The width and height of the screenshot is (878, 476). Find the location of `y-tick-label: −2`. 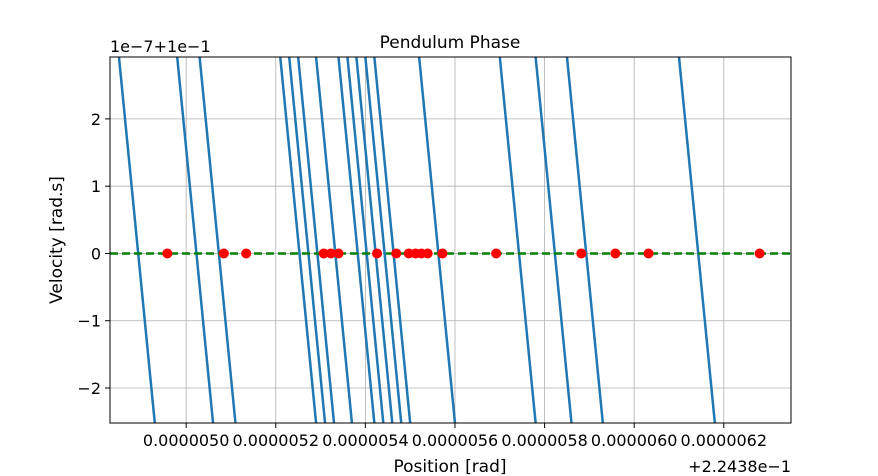

y-tick-label: −2 is located at coordinates (89, 388).